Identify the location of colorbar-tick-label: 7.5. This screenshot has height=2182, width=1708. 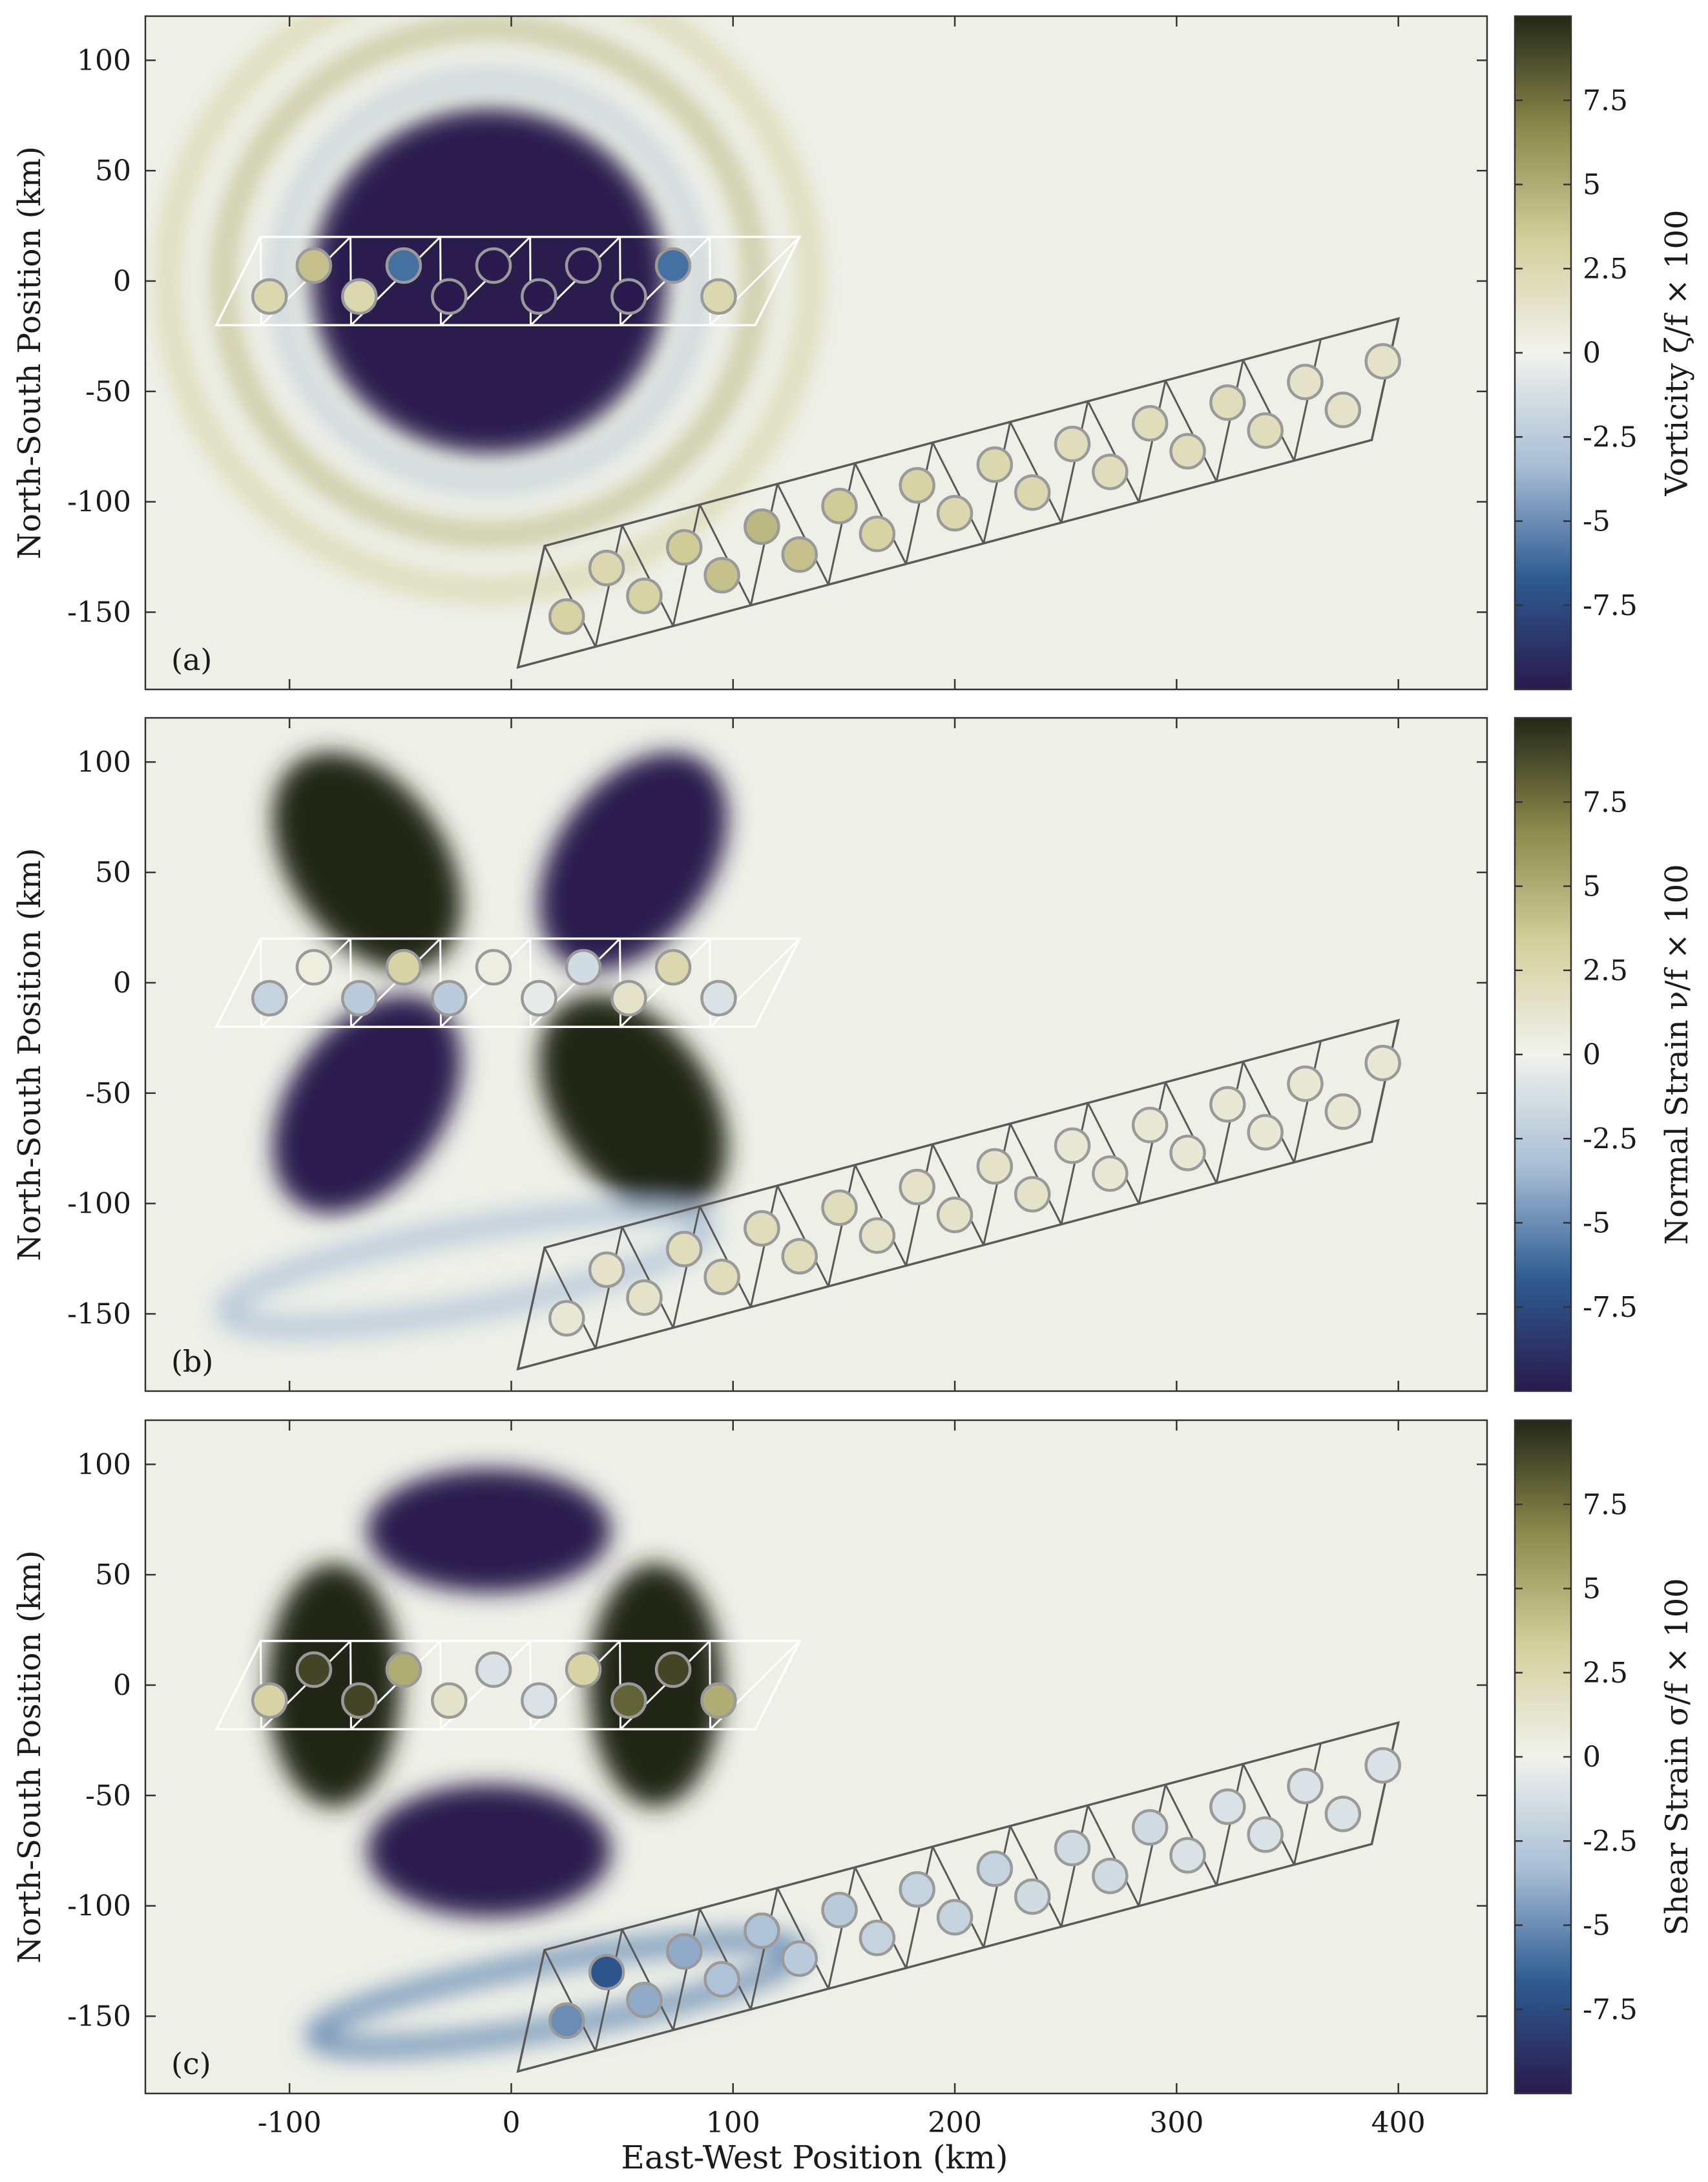
(1605, 100).